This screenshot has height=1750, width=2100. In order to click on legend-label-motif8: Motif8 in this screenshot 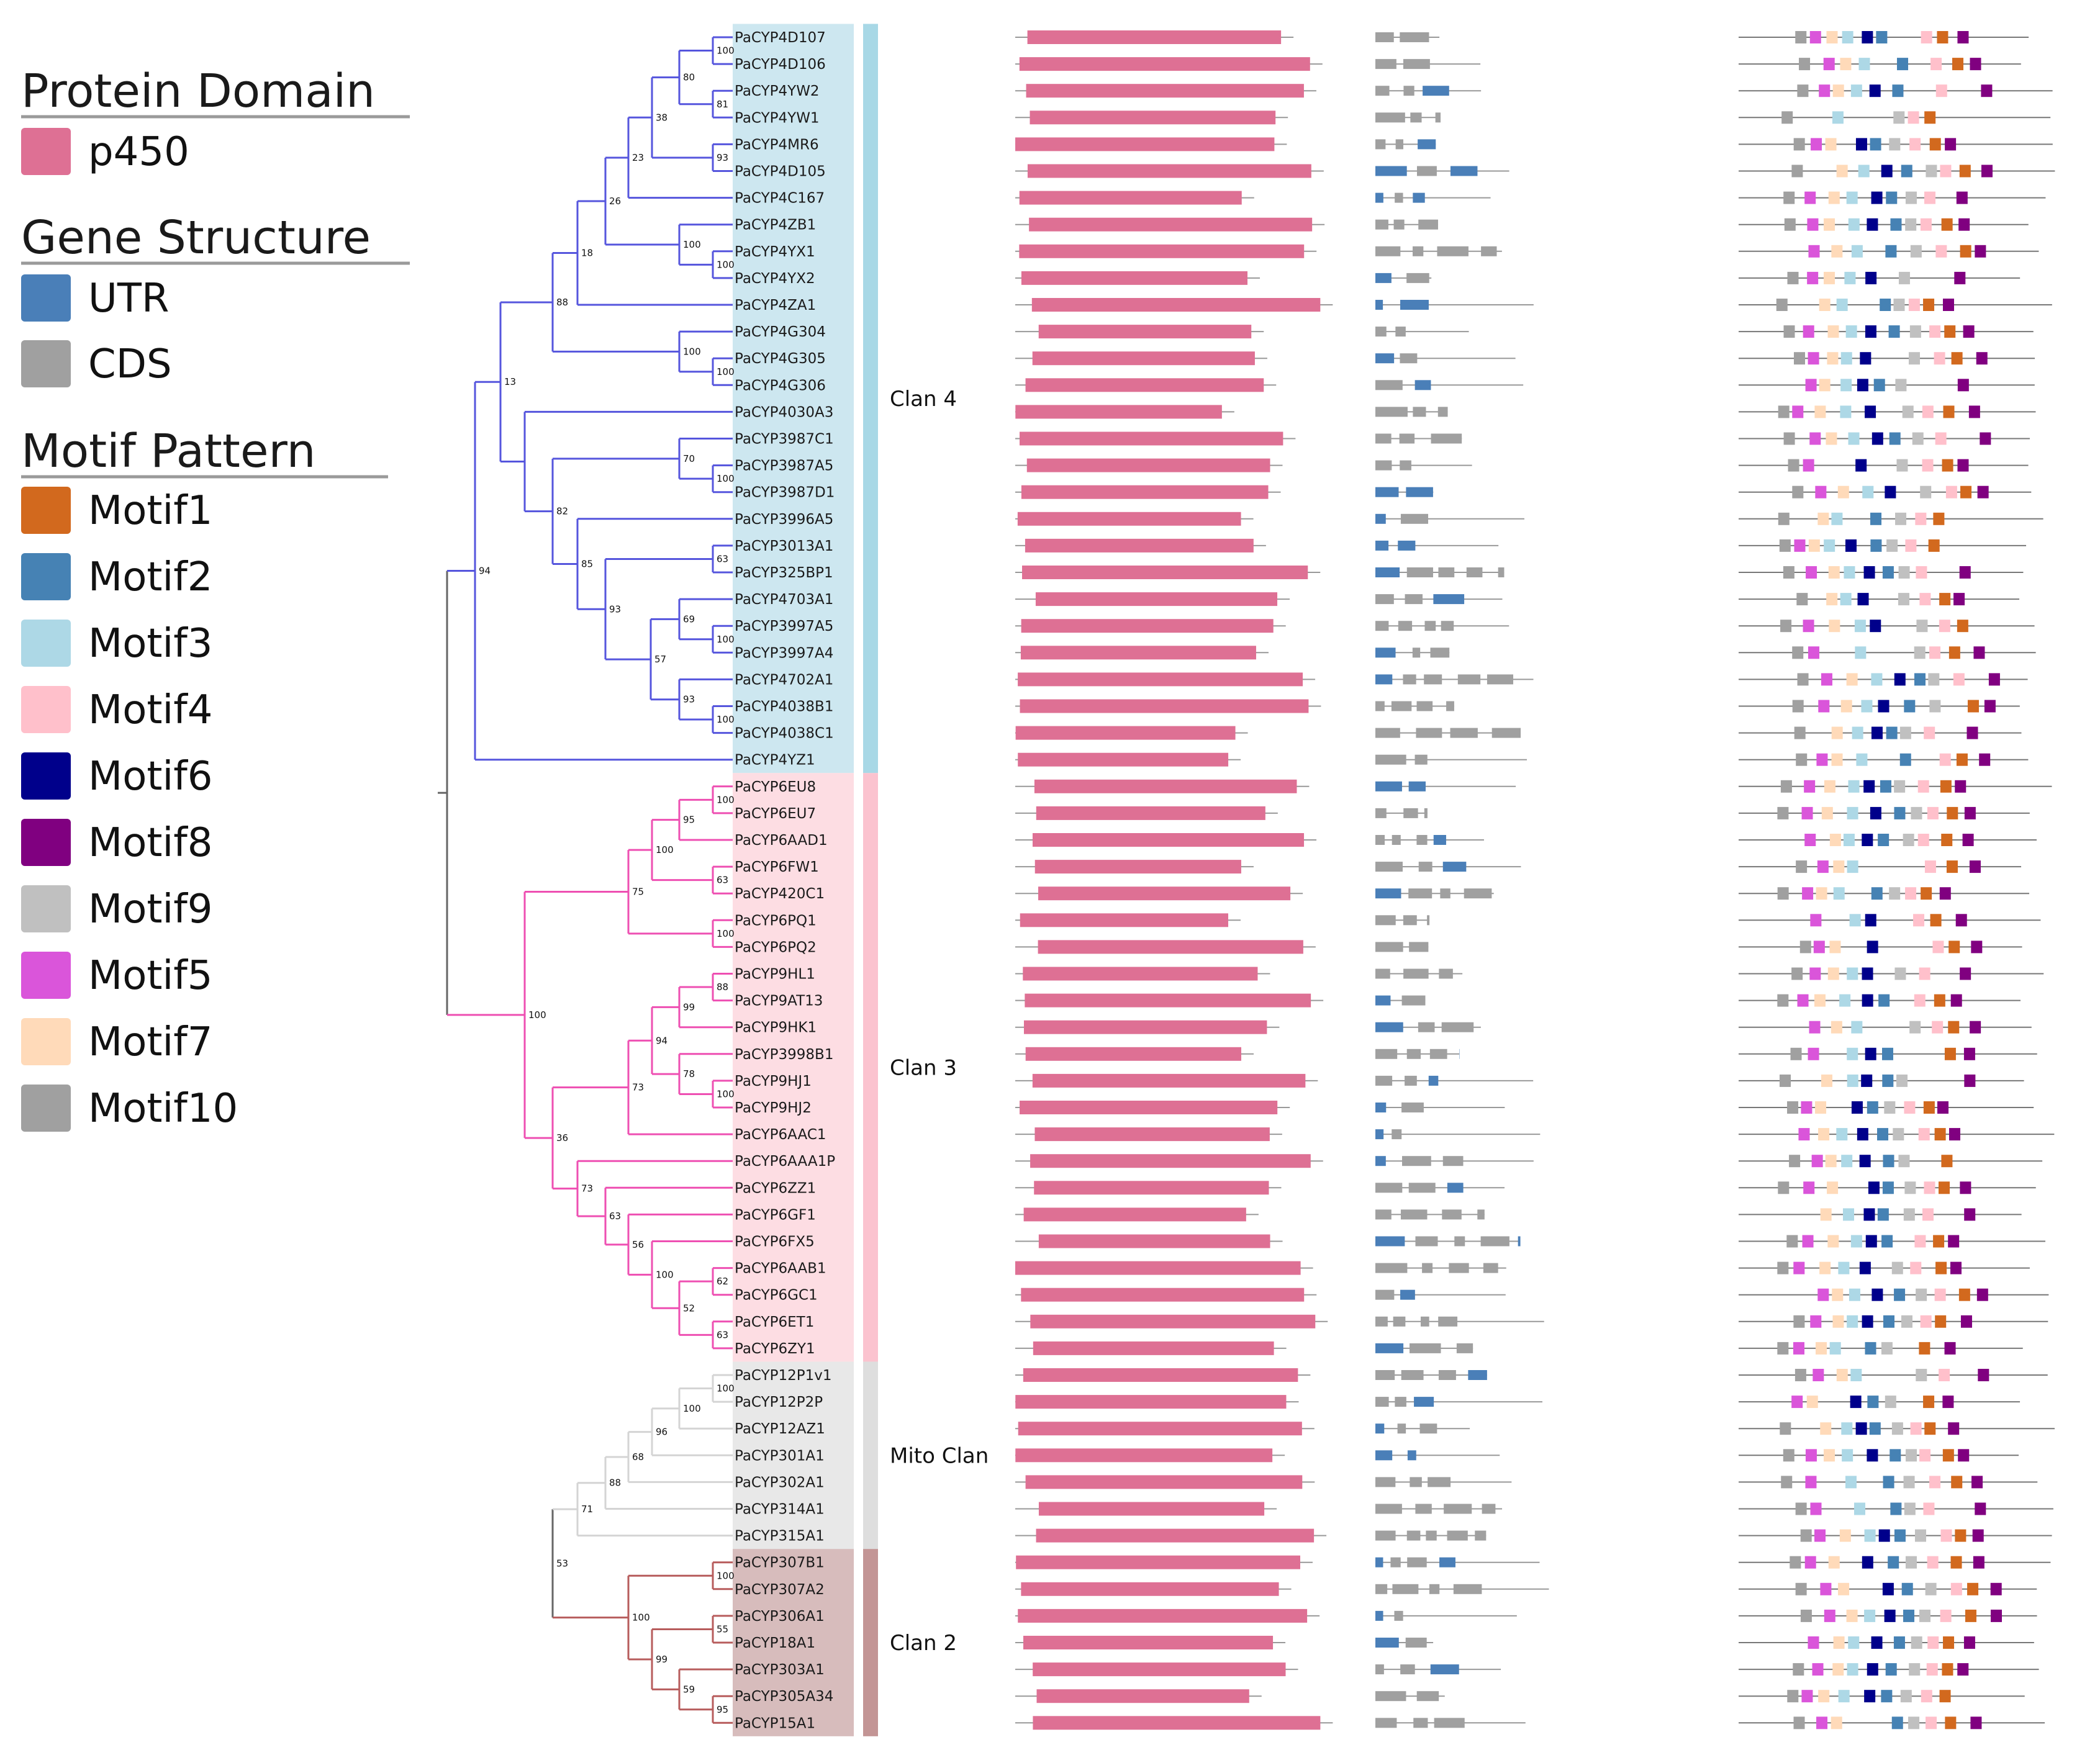, I will do `click(150, 843)`.